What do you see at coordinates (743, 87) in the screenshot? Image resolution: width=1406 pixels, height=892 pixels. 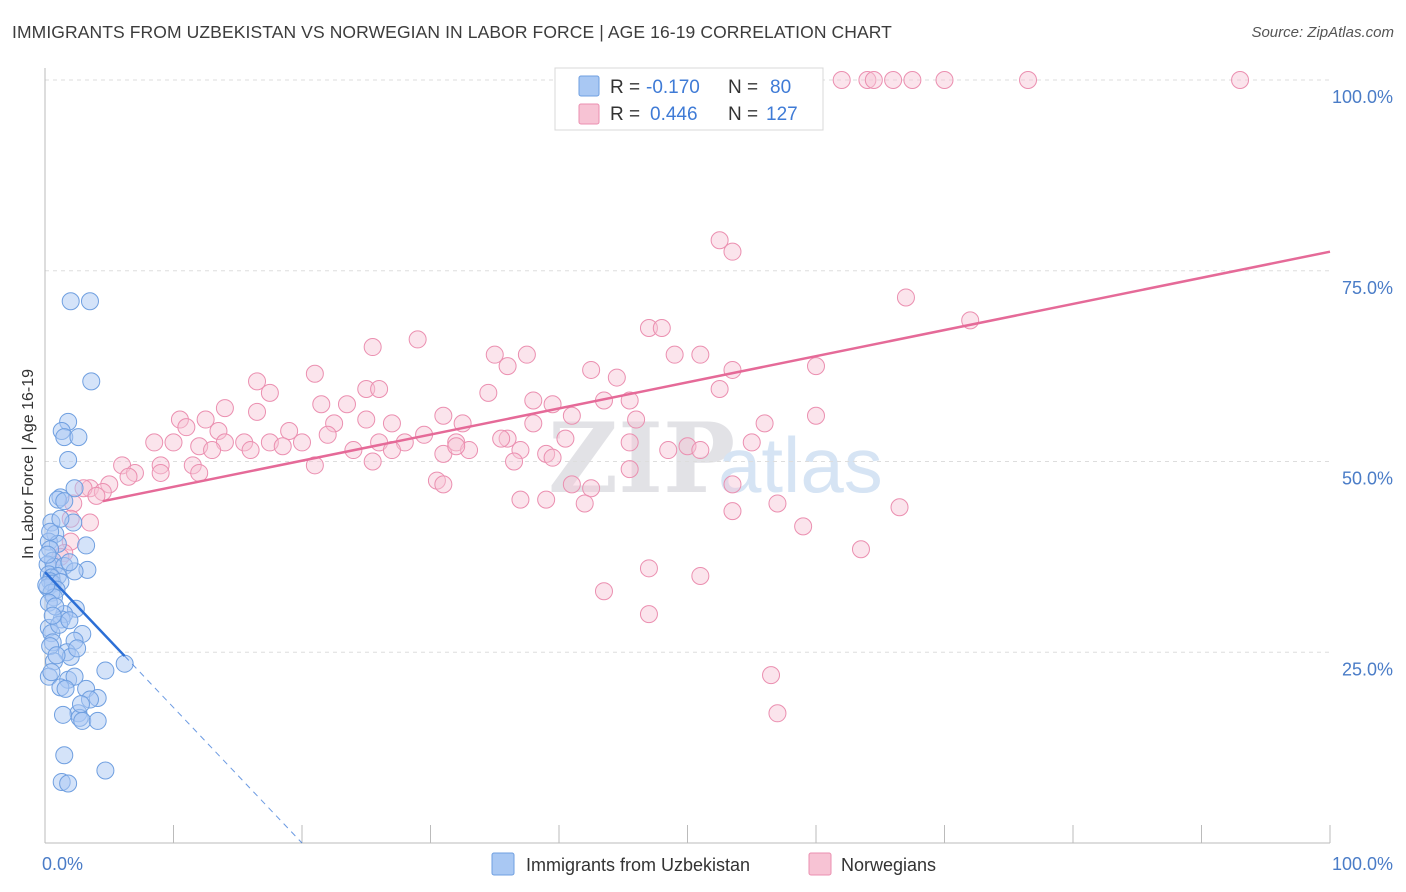 I see `legend-n-label-1: N =` at bounding box center [743, 87].